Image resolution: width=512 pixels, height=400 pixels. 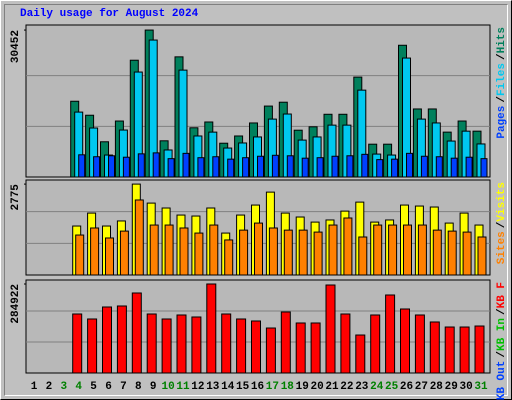 What do you see at coordinates (49, 387) in the screenshot?
I see `x-tick-label: 2` at bounding box center [49, 387].